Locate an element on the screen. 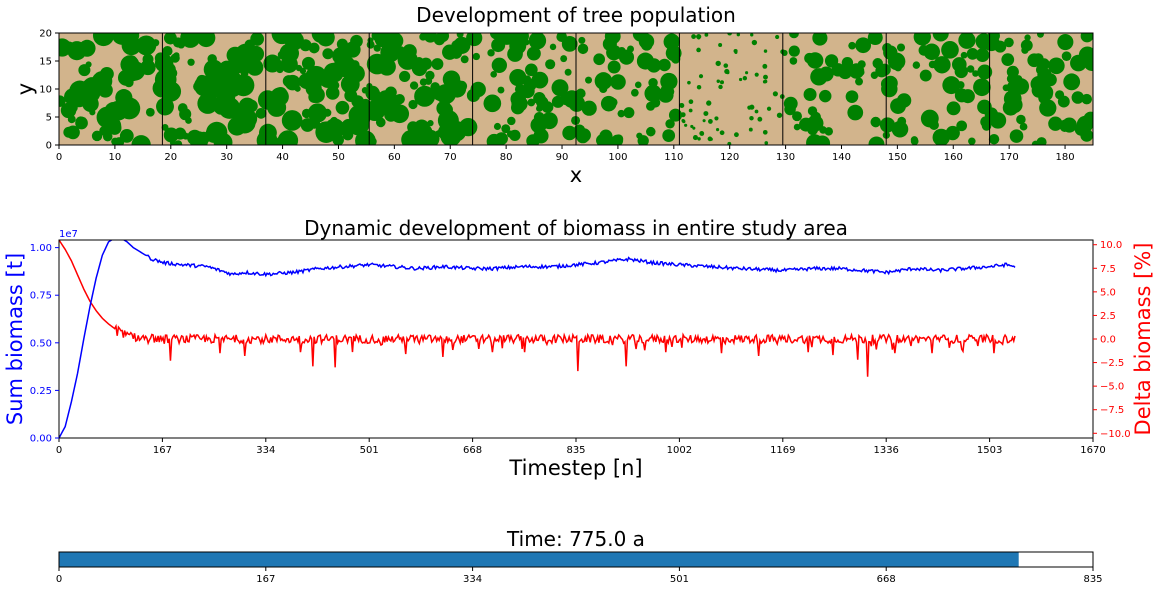 The width and height of the screenshot is (1160, 614). biomass-x-label: Timestep [n] is located at coordinates (575, 468).